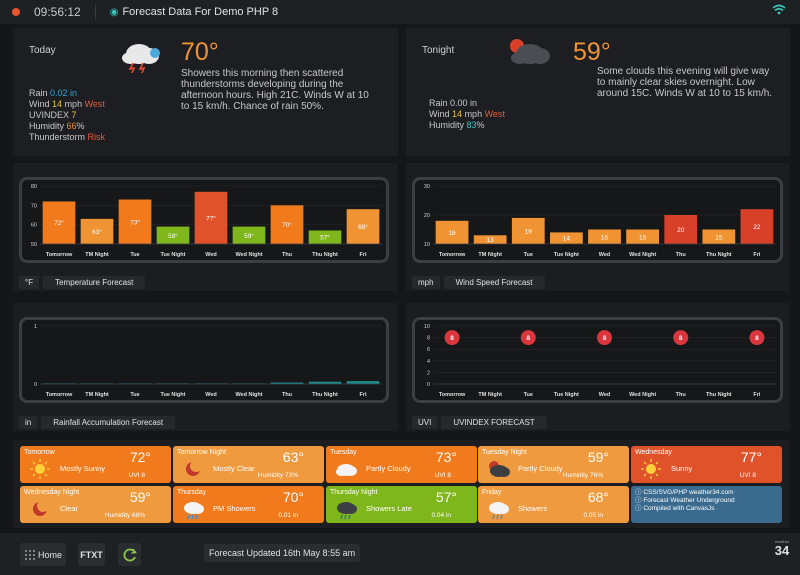  I want to click on moon-icon, so click(194, 468).